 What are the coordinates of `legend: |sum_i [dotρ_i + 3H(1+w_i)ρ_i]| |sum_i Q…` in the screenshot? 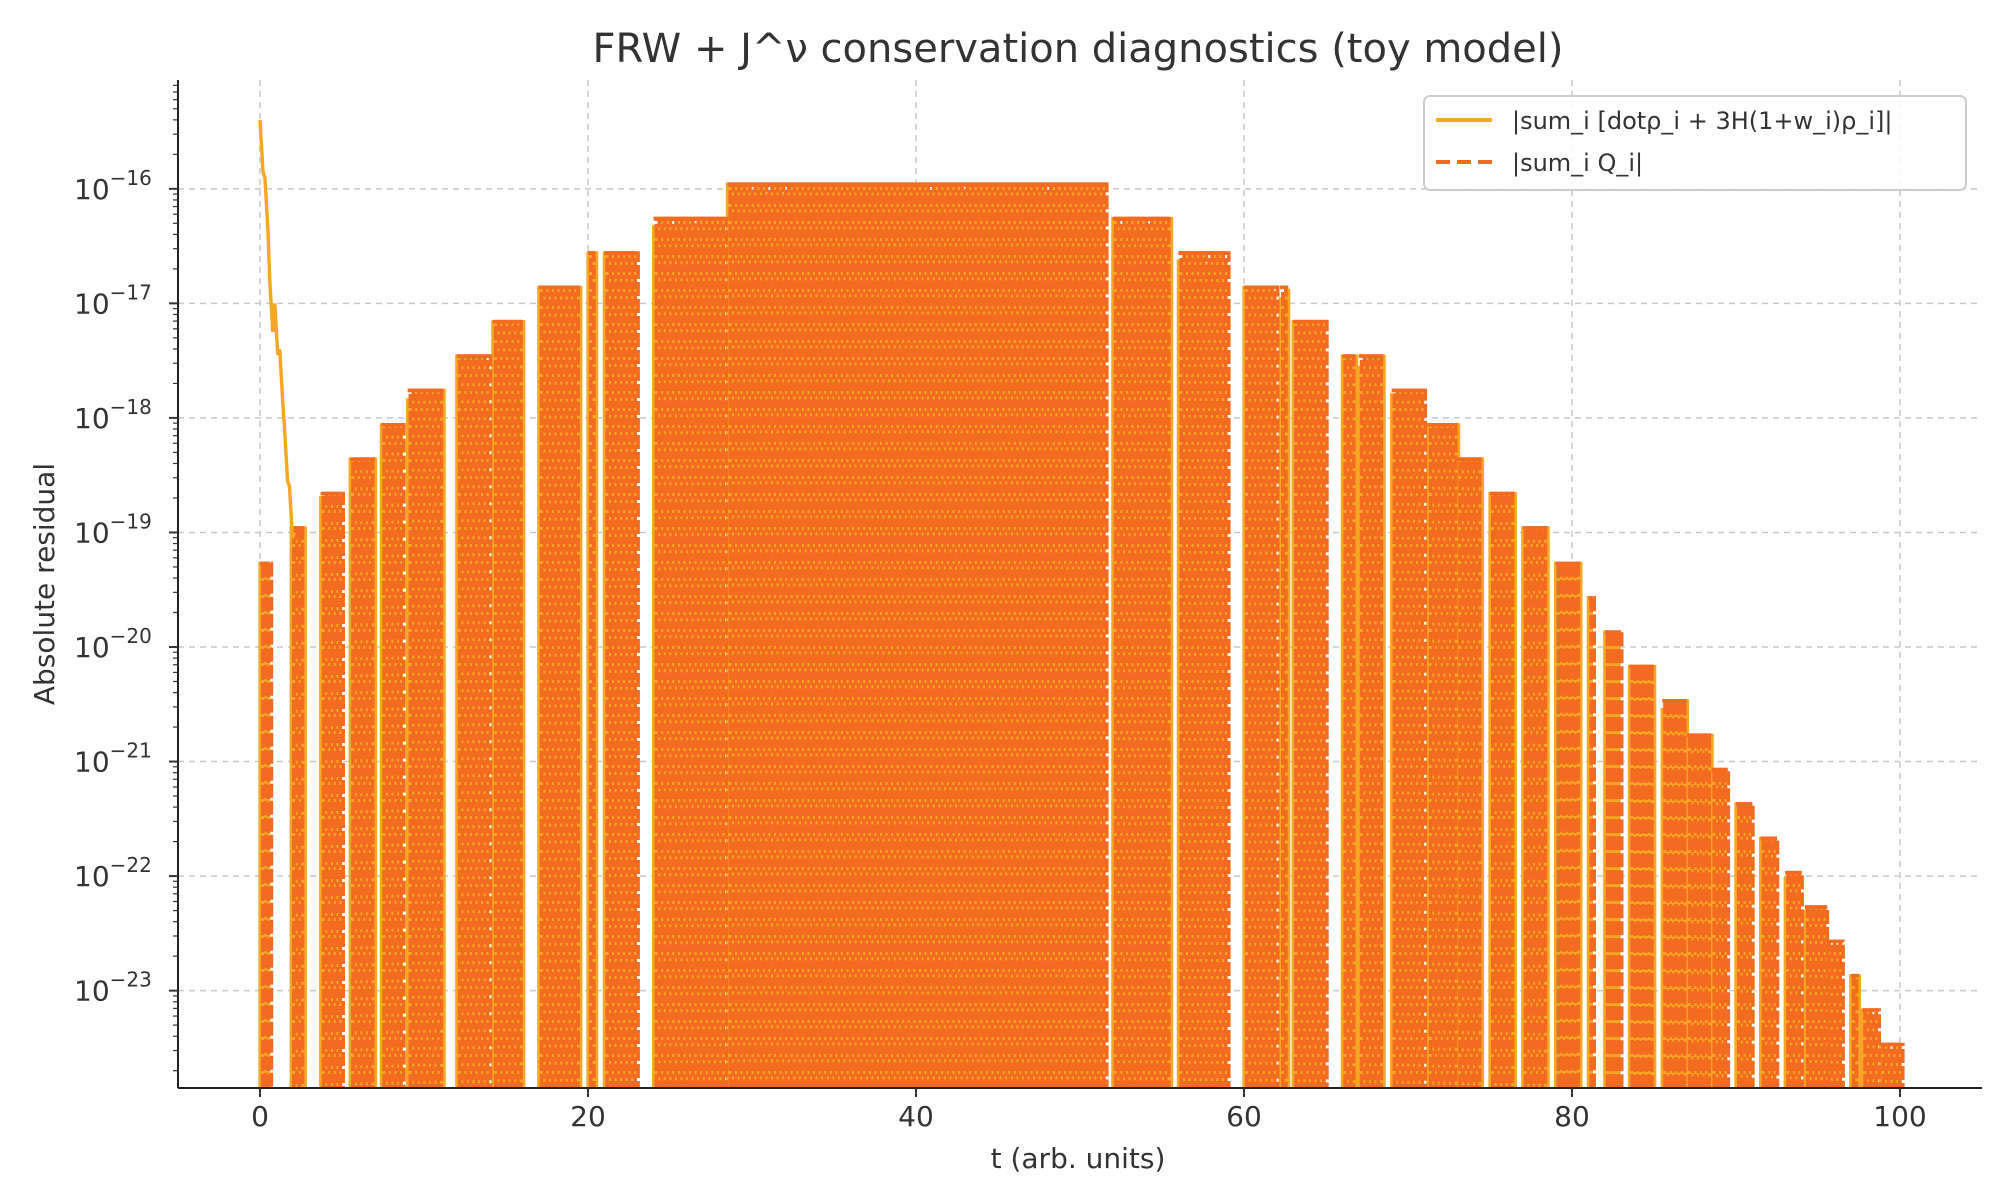 It's located at (1695, 143).